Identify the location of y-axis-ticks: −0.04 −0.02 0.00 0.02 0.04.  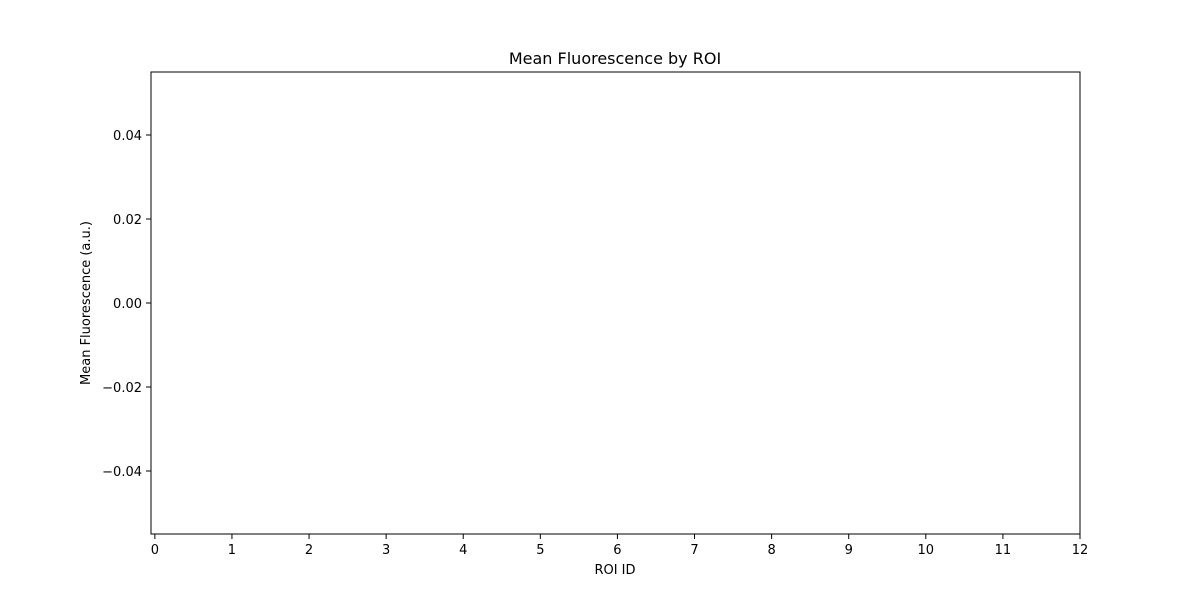
(126, 304).